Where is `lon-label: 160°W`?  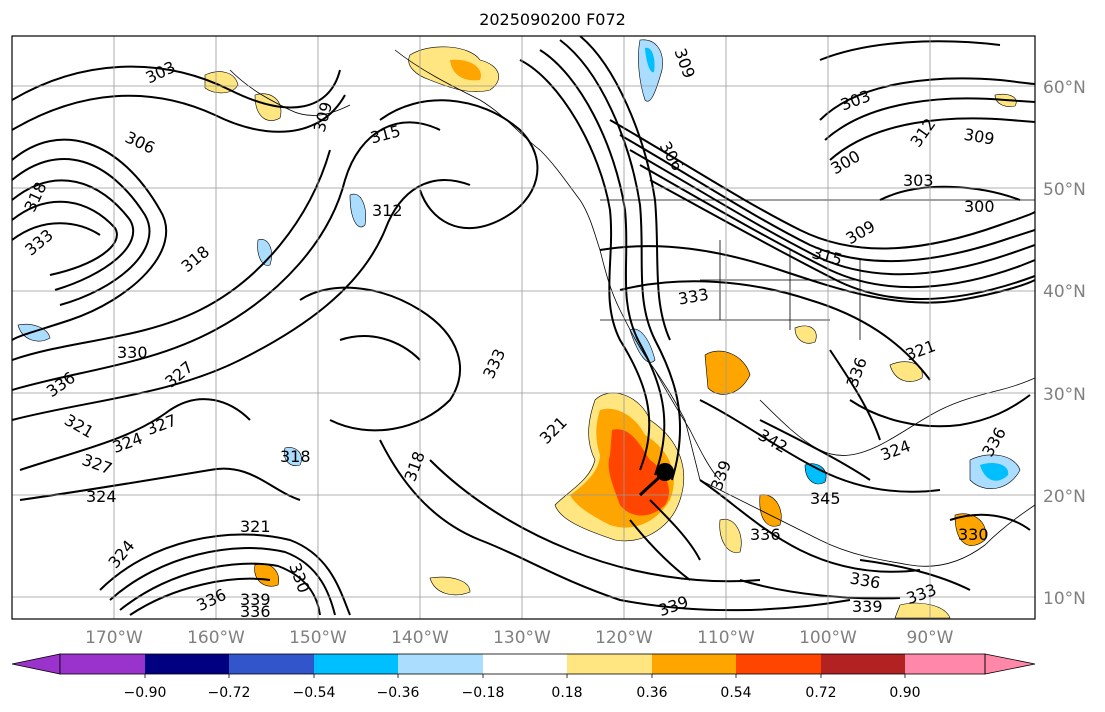 lon-label: 160°W is located at coordinates (216, 638).